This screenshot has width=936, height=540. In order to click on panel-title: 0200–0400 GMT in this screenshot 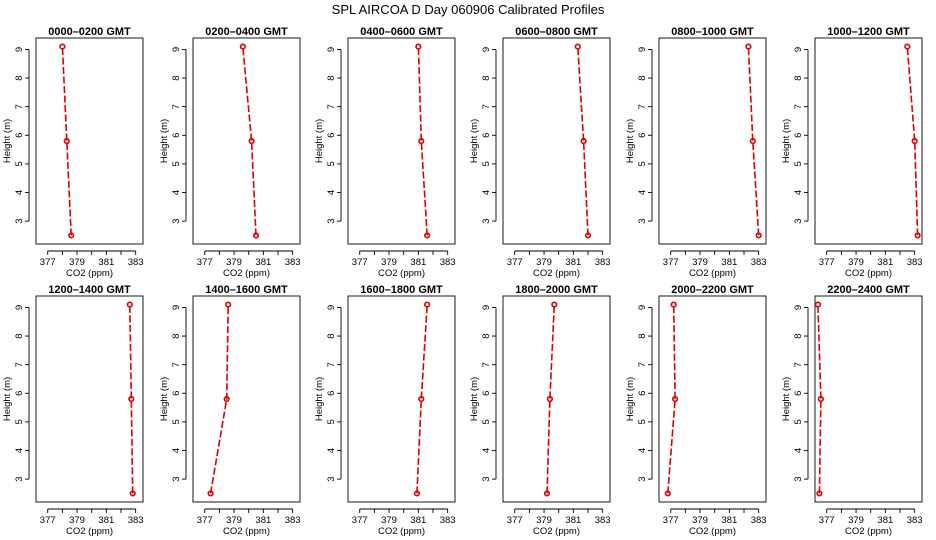, I will do `click(246, 32)`.